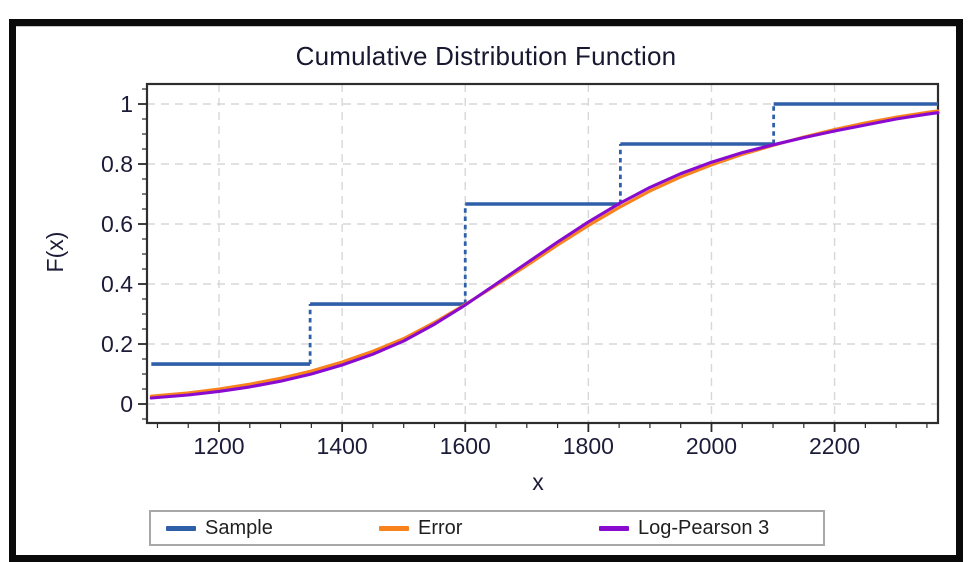 This screenshot has width=972, height=562. Describe the element at coordinates (117, 284) in the screenshot. I see `svg-text: 0.4` at that location.